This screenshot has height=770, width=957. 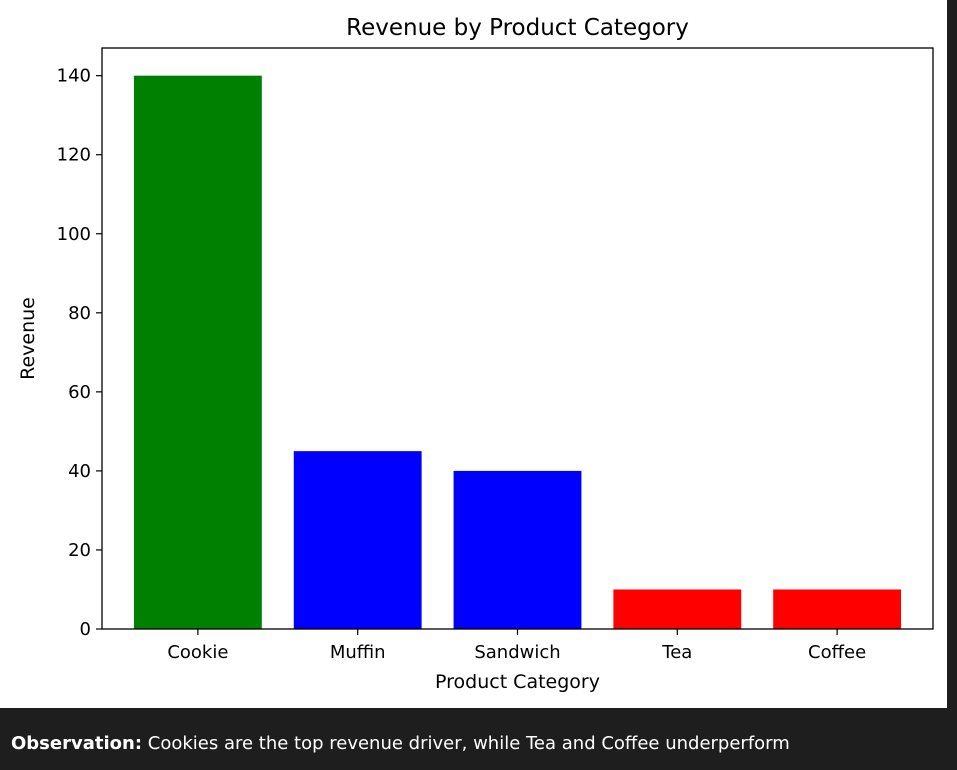 What do you see at coordinates (79, 550) in the screenshot?
I see `y-tick-label: 20` at bounding box center [79, 550].